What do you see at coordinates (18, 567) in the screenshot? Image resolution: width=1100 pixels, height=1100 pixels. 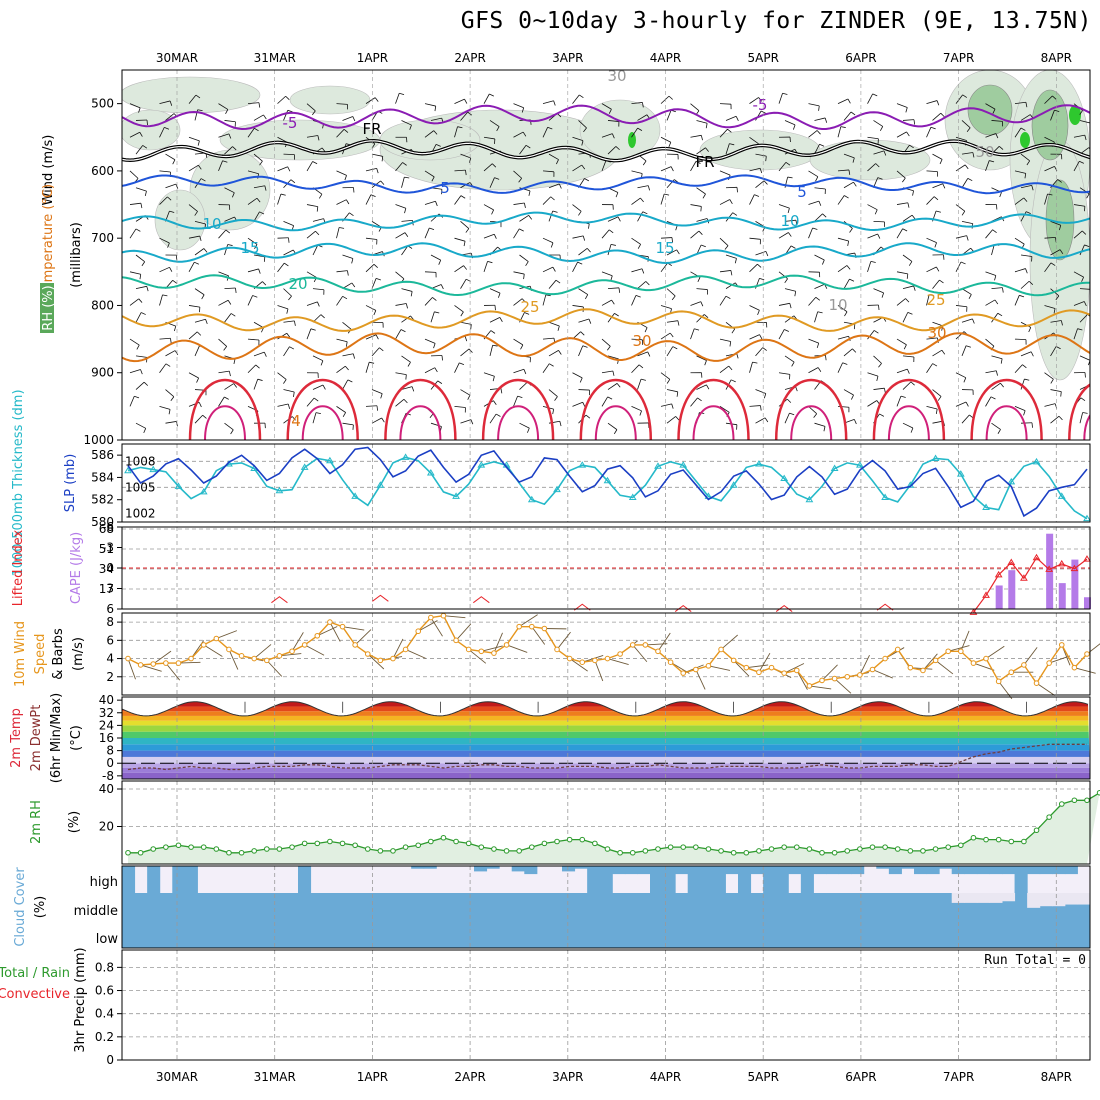 I see `li-axis-label: Lifted Index` at bounding box center [18, 567].